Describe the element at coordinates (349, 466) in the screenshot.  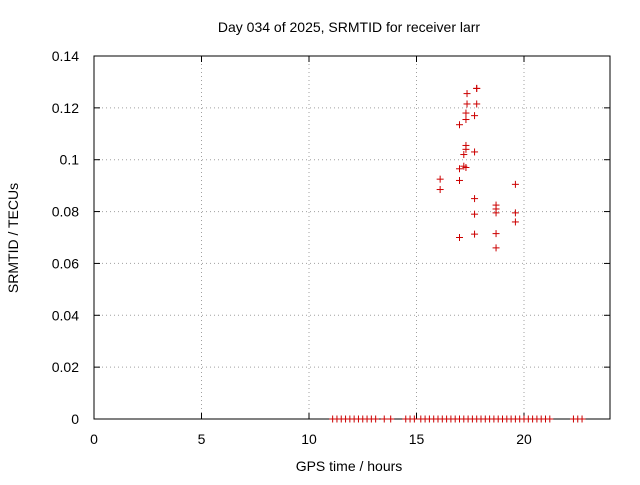
I see `x-axis-label: GPS time / hours` at that location.